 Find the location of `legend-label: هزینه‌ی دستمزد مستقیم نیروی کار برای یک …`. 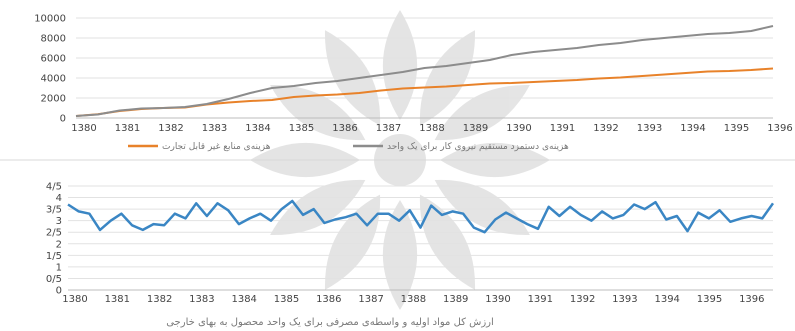

legend-label: هزینه‌ی دستمزد مستقیم نیروی کار برای یک … is located at coordinates (478, 147).